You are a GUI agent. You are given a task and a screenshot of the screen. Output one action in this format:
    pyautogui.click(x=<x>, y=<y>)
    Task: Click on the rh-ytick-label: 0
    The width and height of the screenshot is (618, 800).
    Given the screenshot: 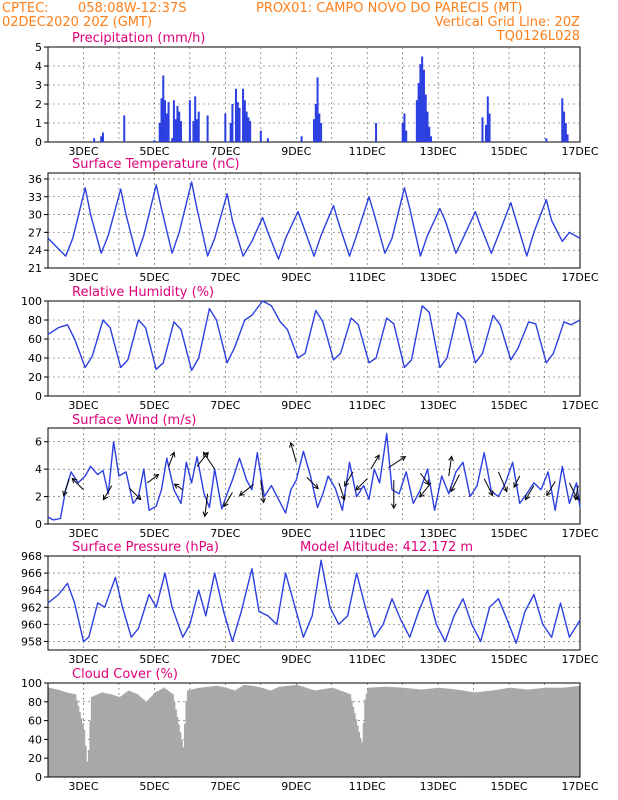 What is the action you would take?
    pyautogui.click(x=38, y=396)
    